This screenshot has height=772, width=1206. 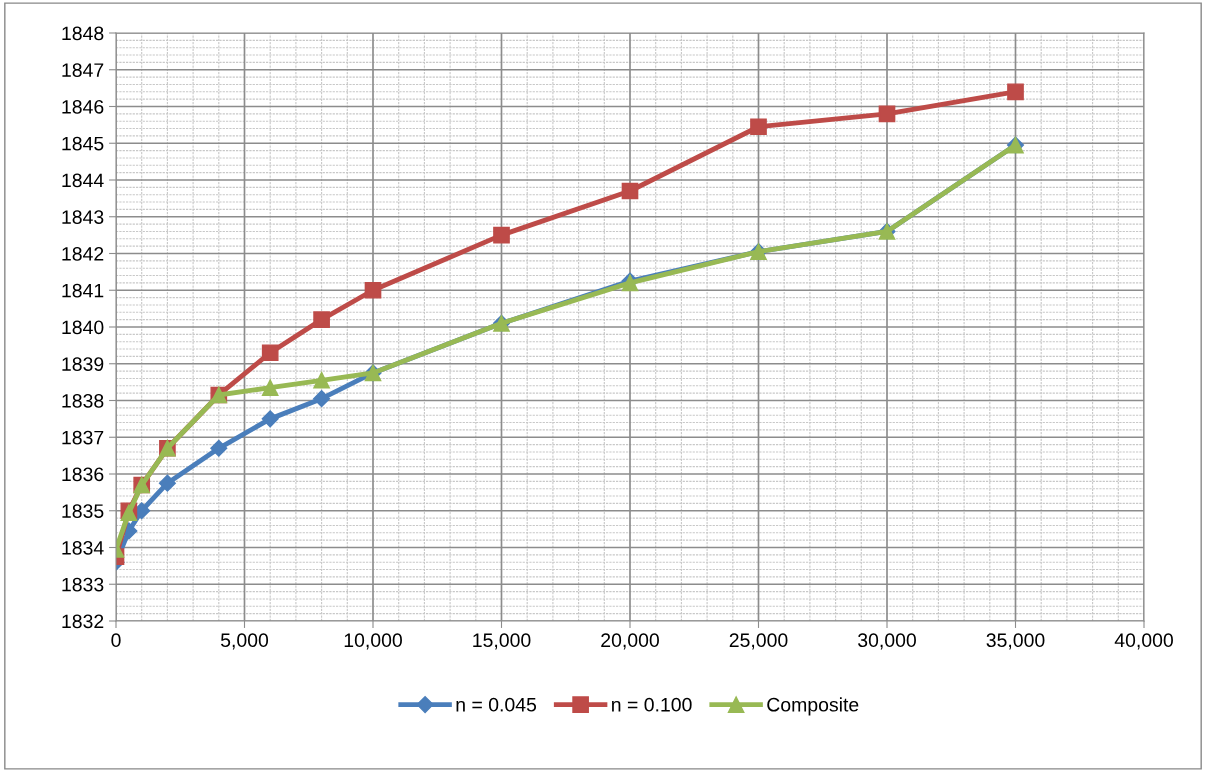 I want to click on y-tick-label: 1835, so click(x=83, y=511).